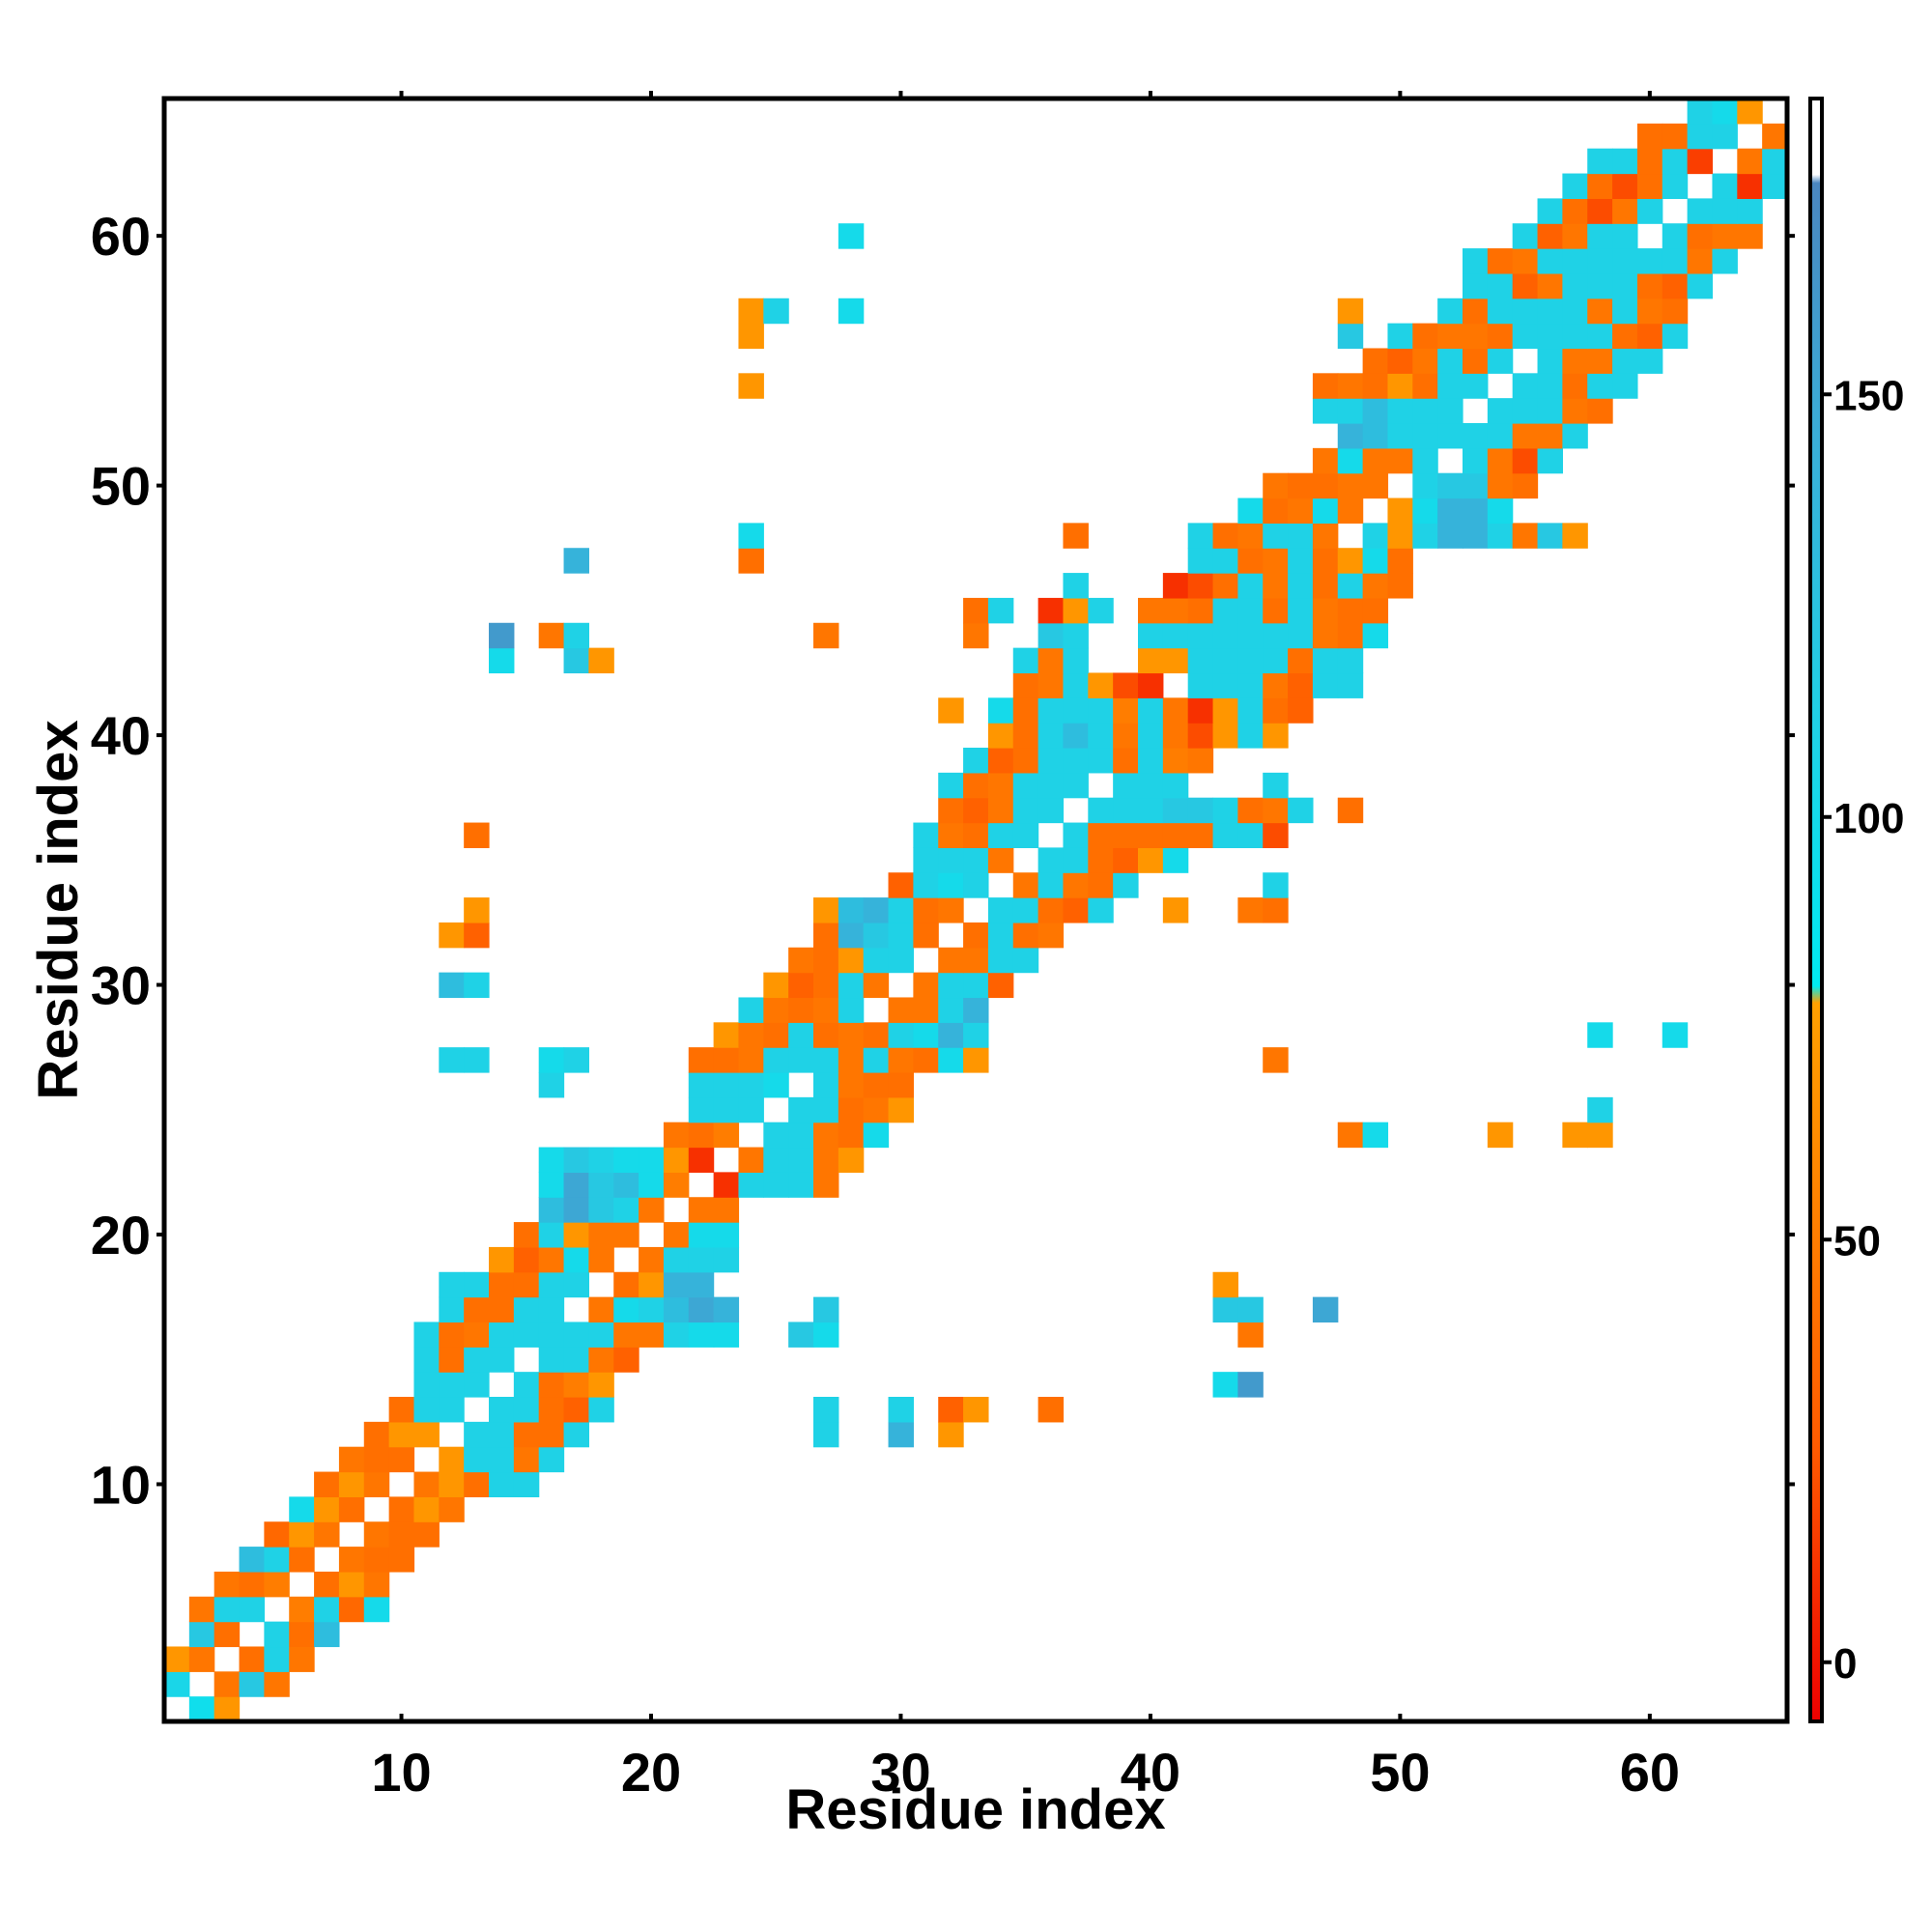 Image resolution: width=1932 pixels, height=1932 pixels. I want to click on colorbar-tick-label: 150, so click(1868, 395).